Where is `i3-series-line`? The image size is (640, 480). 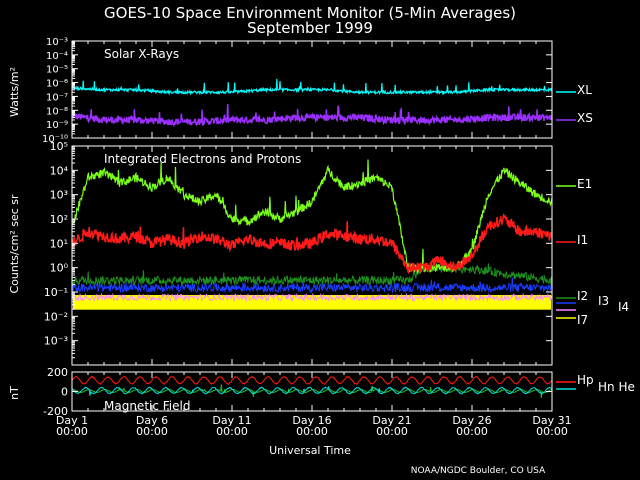
i3-series-line is located at coordinates (312, 285).